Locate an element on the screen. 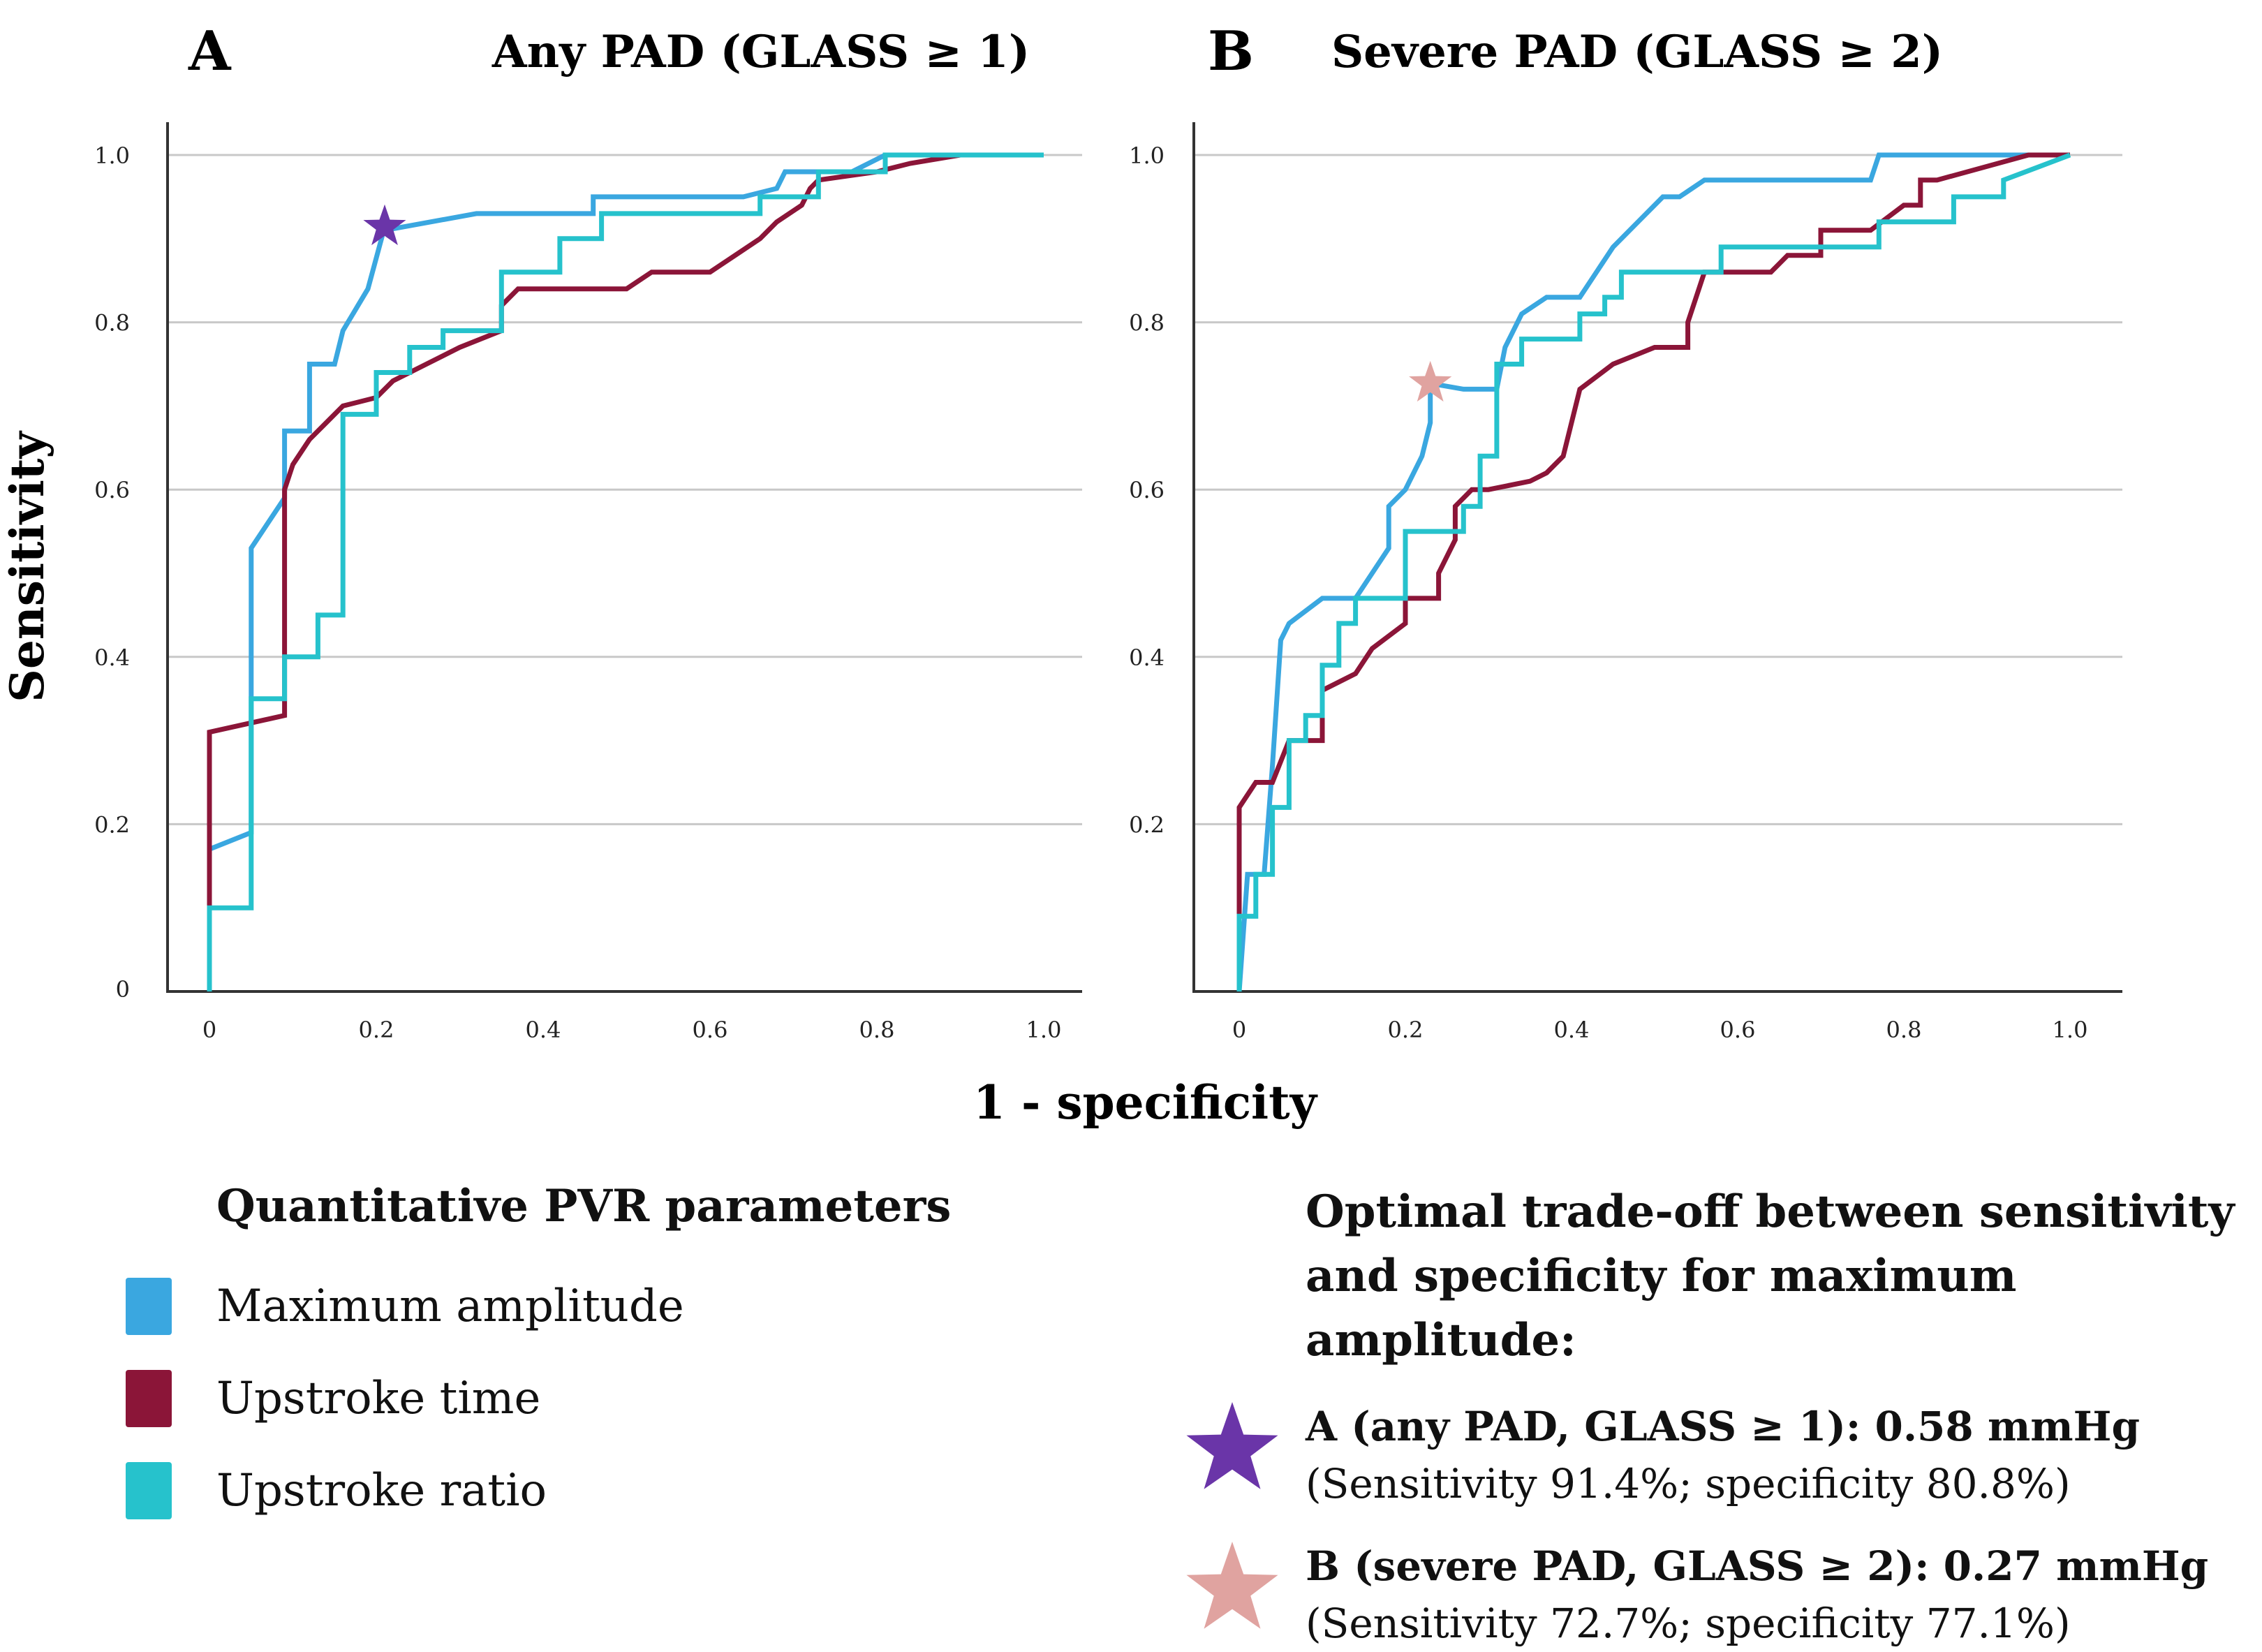  x-axis-label: 1 - specificity is located at coordinates (1145, 1102).